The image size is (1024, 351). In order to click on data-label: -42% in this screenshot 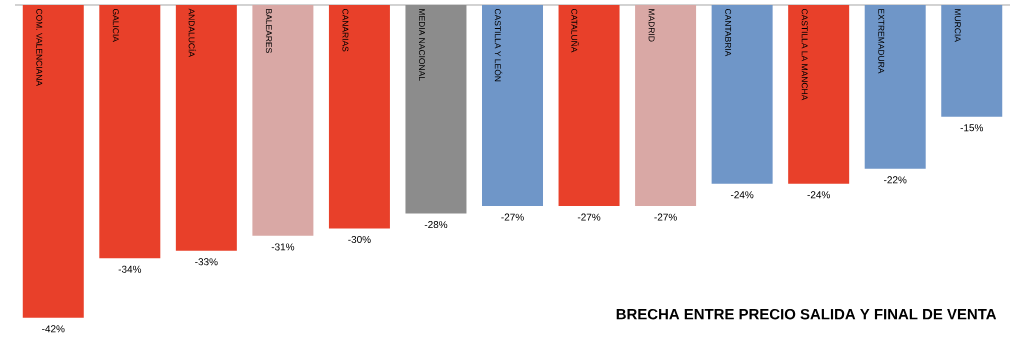, I will do `click(53, 329)`.